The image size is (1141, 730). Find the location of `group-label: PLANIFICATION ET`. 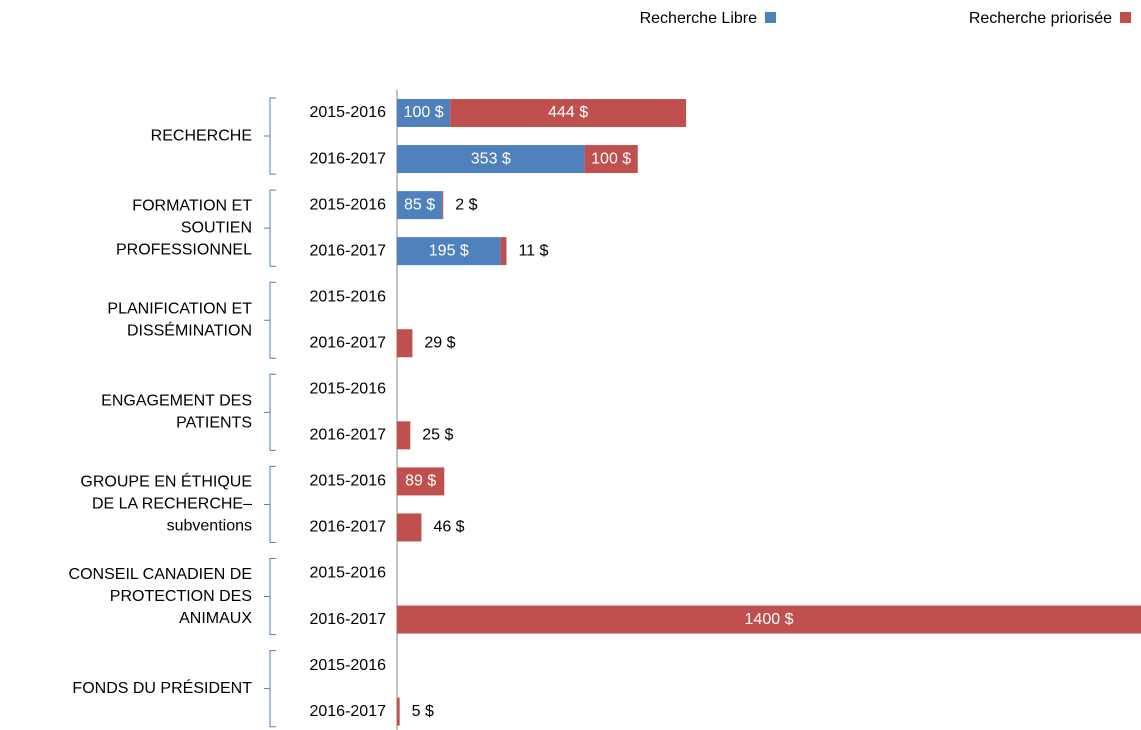

group-label: PLANIFICATION ET is located at coordinates (179, 308).